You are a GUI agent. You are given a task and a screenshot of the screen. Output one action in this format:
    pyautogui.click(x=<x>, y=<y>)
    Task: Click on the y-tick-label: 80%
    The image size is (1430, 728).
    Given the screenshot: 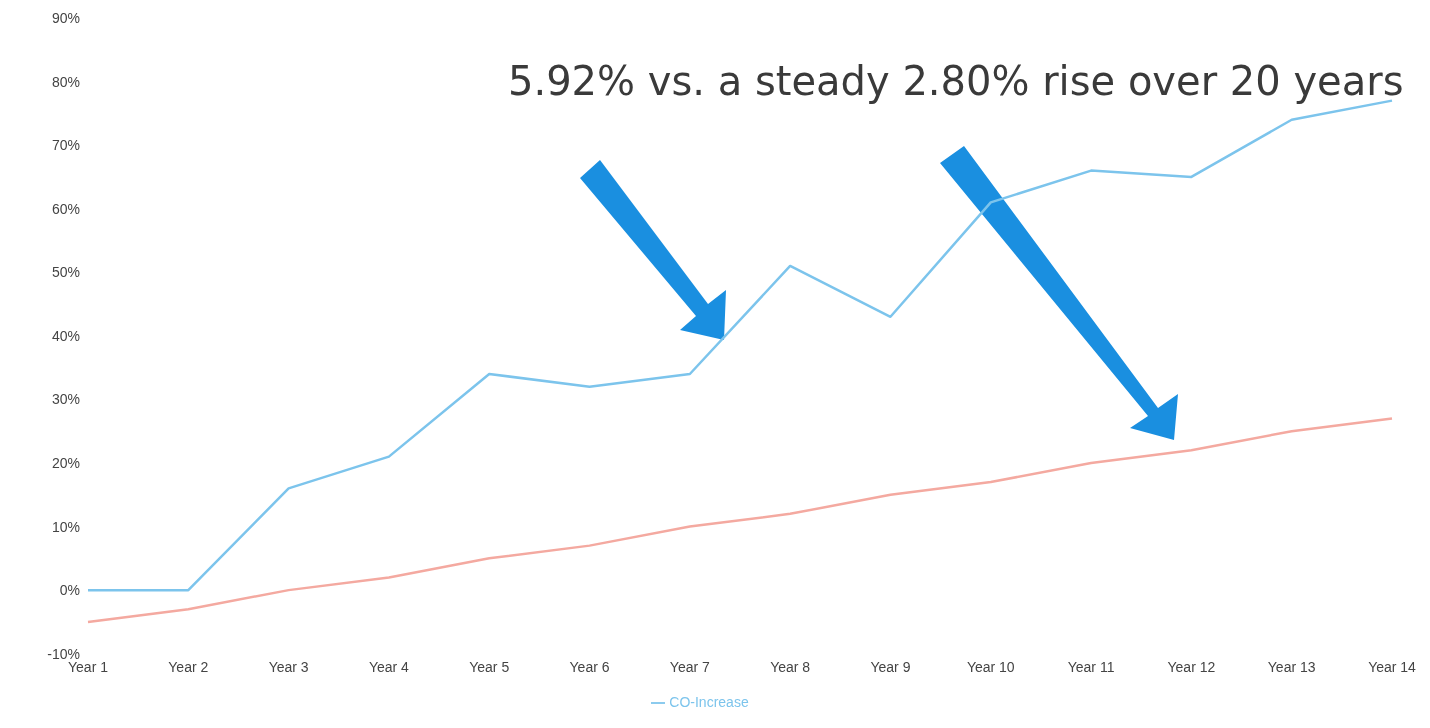 What is the action you would take?
    pyautogui.click(x=65, y=81)
    